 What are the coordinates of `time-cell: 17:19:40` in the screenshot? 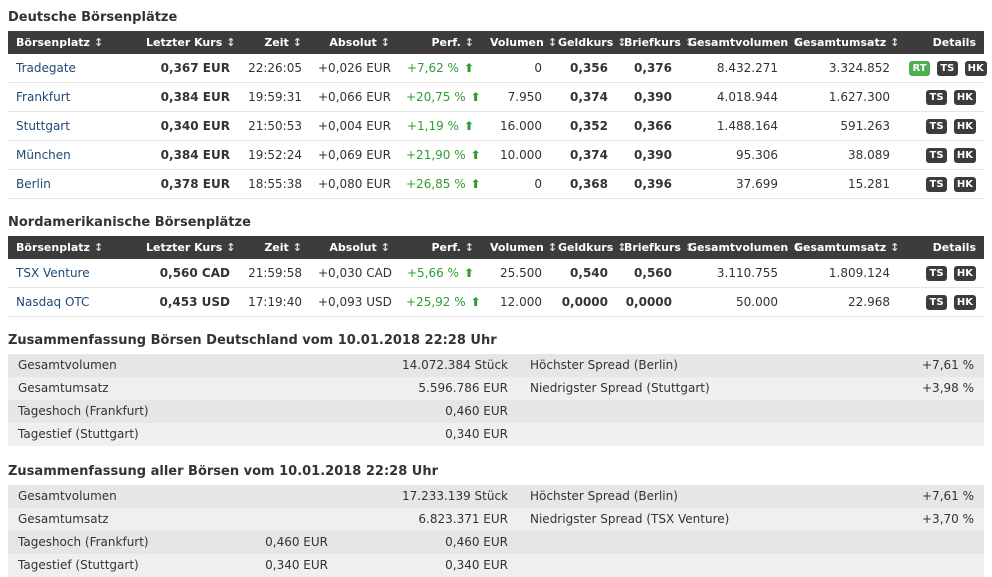 It's located at (274, 302).